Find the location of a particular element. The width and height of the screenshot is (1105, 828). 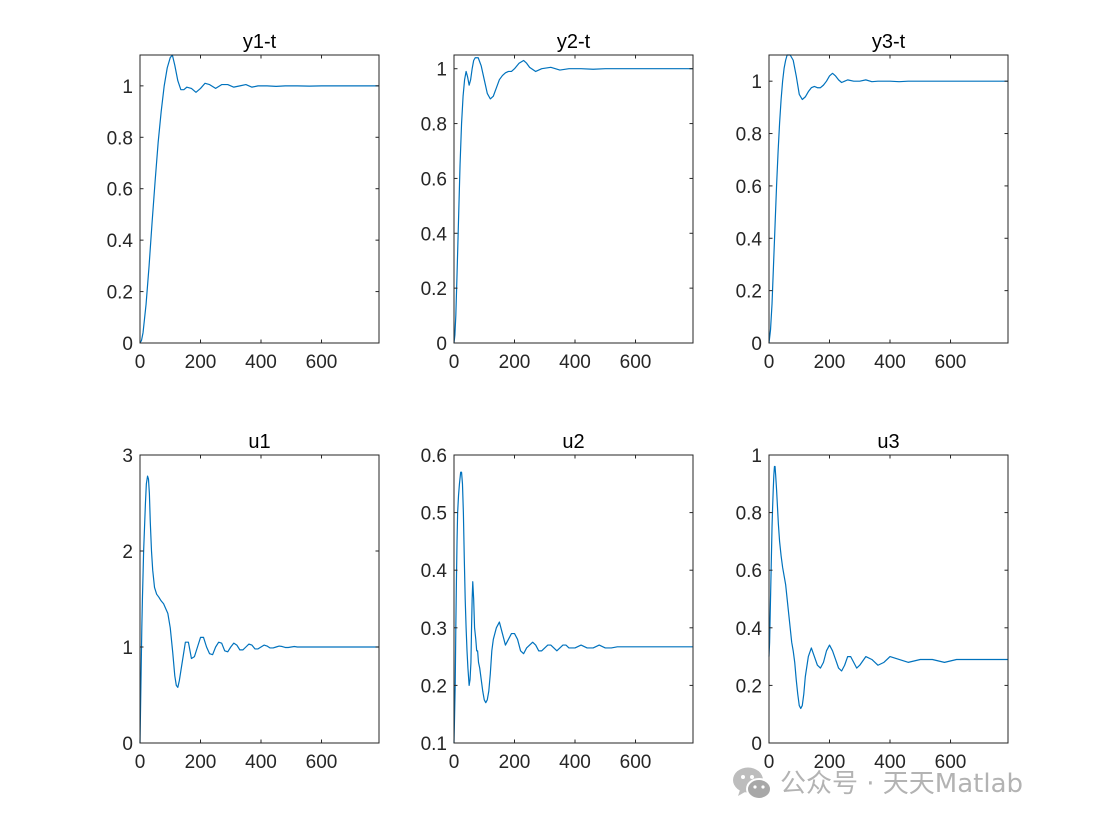

wechat-icon is located at coordinates (752, 783).